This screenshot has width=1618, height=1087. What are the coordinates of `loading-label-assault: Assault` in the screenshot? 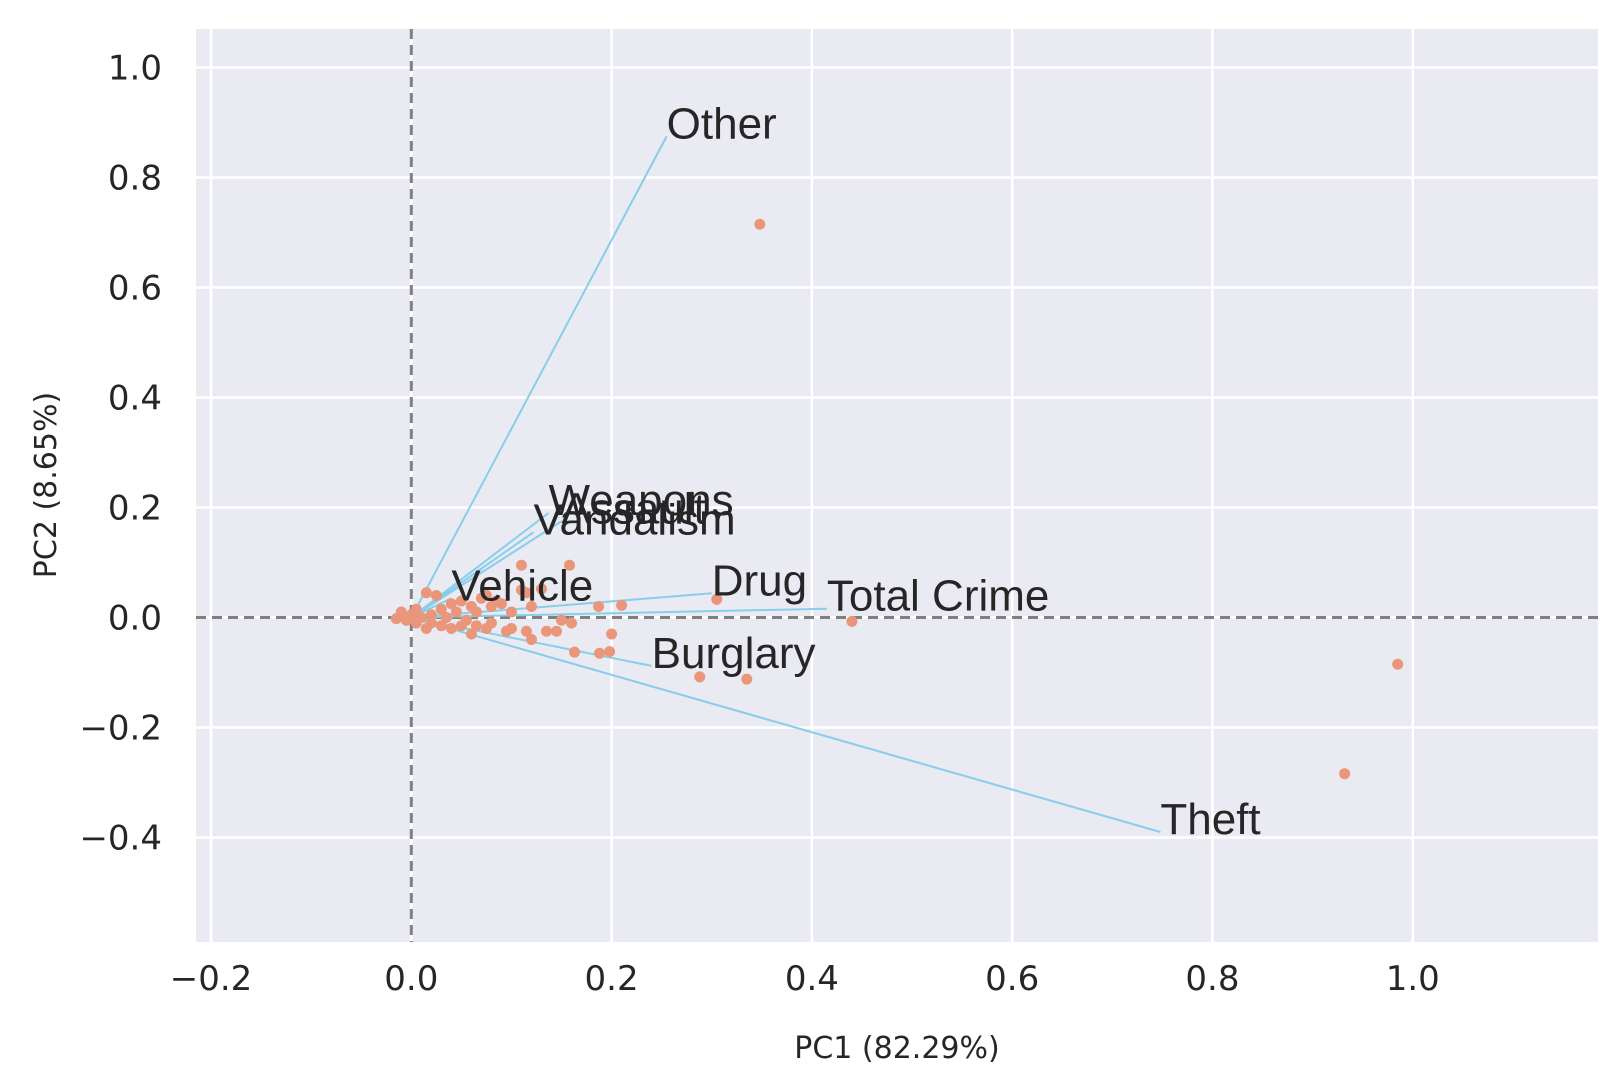 It's located at (634, 508).